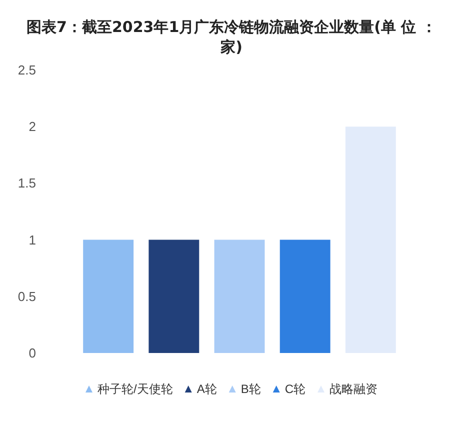 The image size is (463, 436). I want to click on y-tick-label: 2.5, so click(27, 70).